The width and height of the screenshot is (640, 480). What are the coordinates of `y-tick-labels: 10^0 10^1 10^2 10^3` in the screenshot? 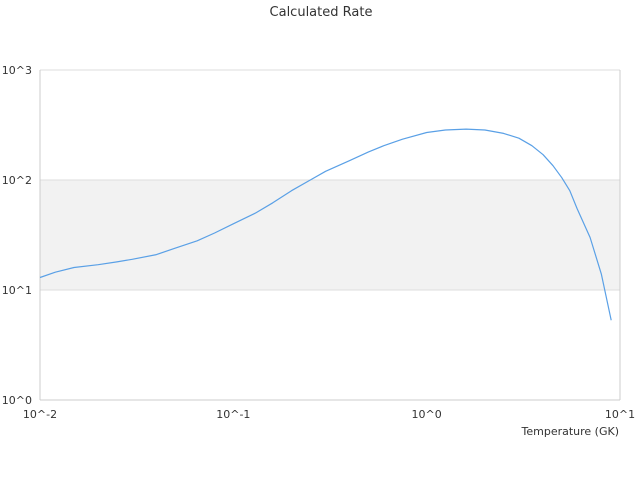 It's located at (17, 235).